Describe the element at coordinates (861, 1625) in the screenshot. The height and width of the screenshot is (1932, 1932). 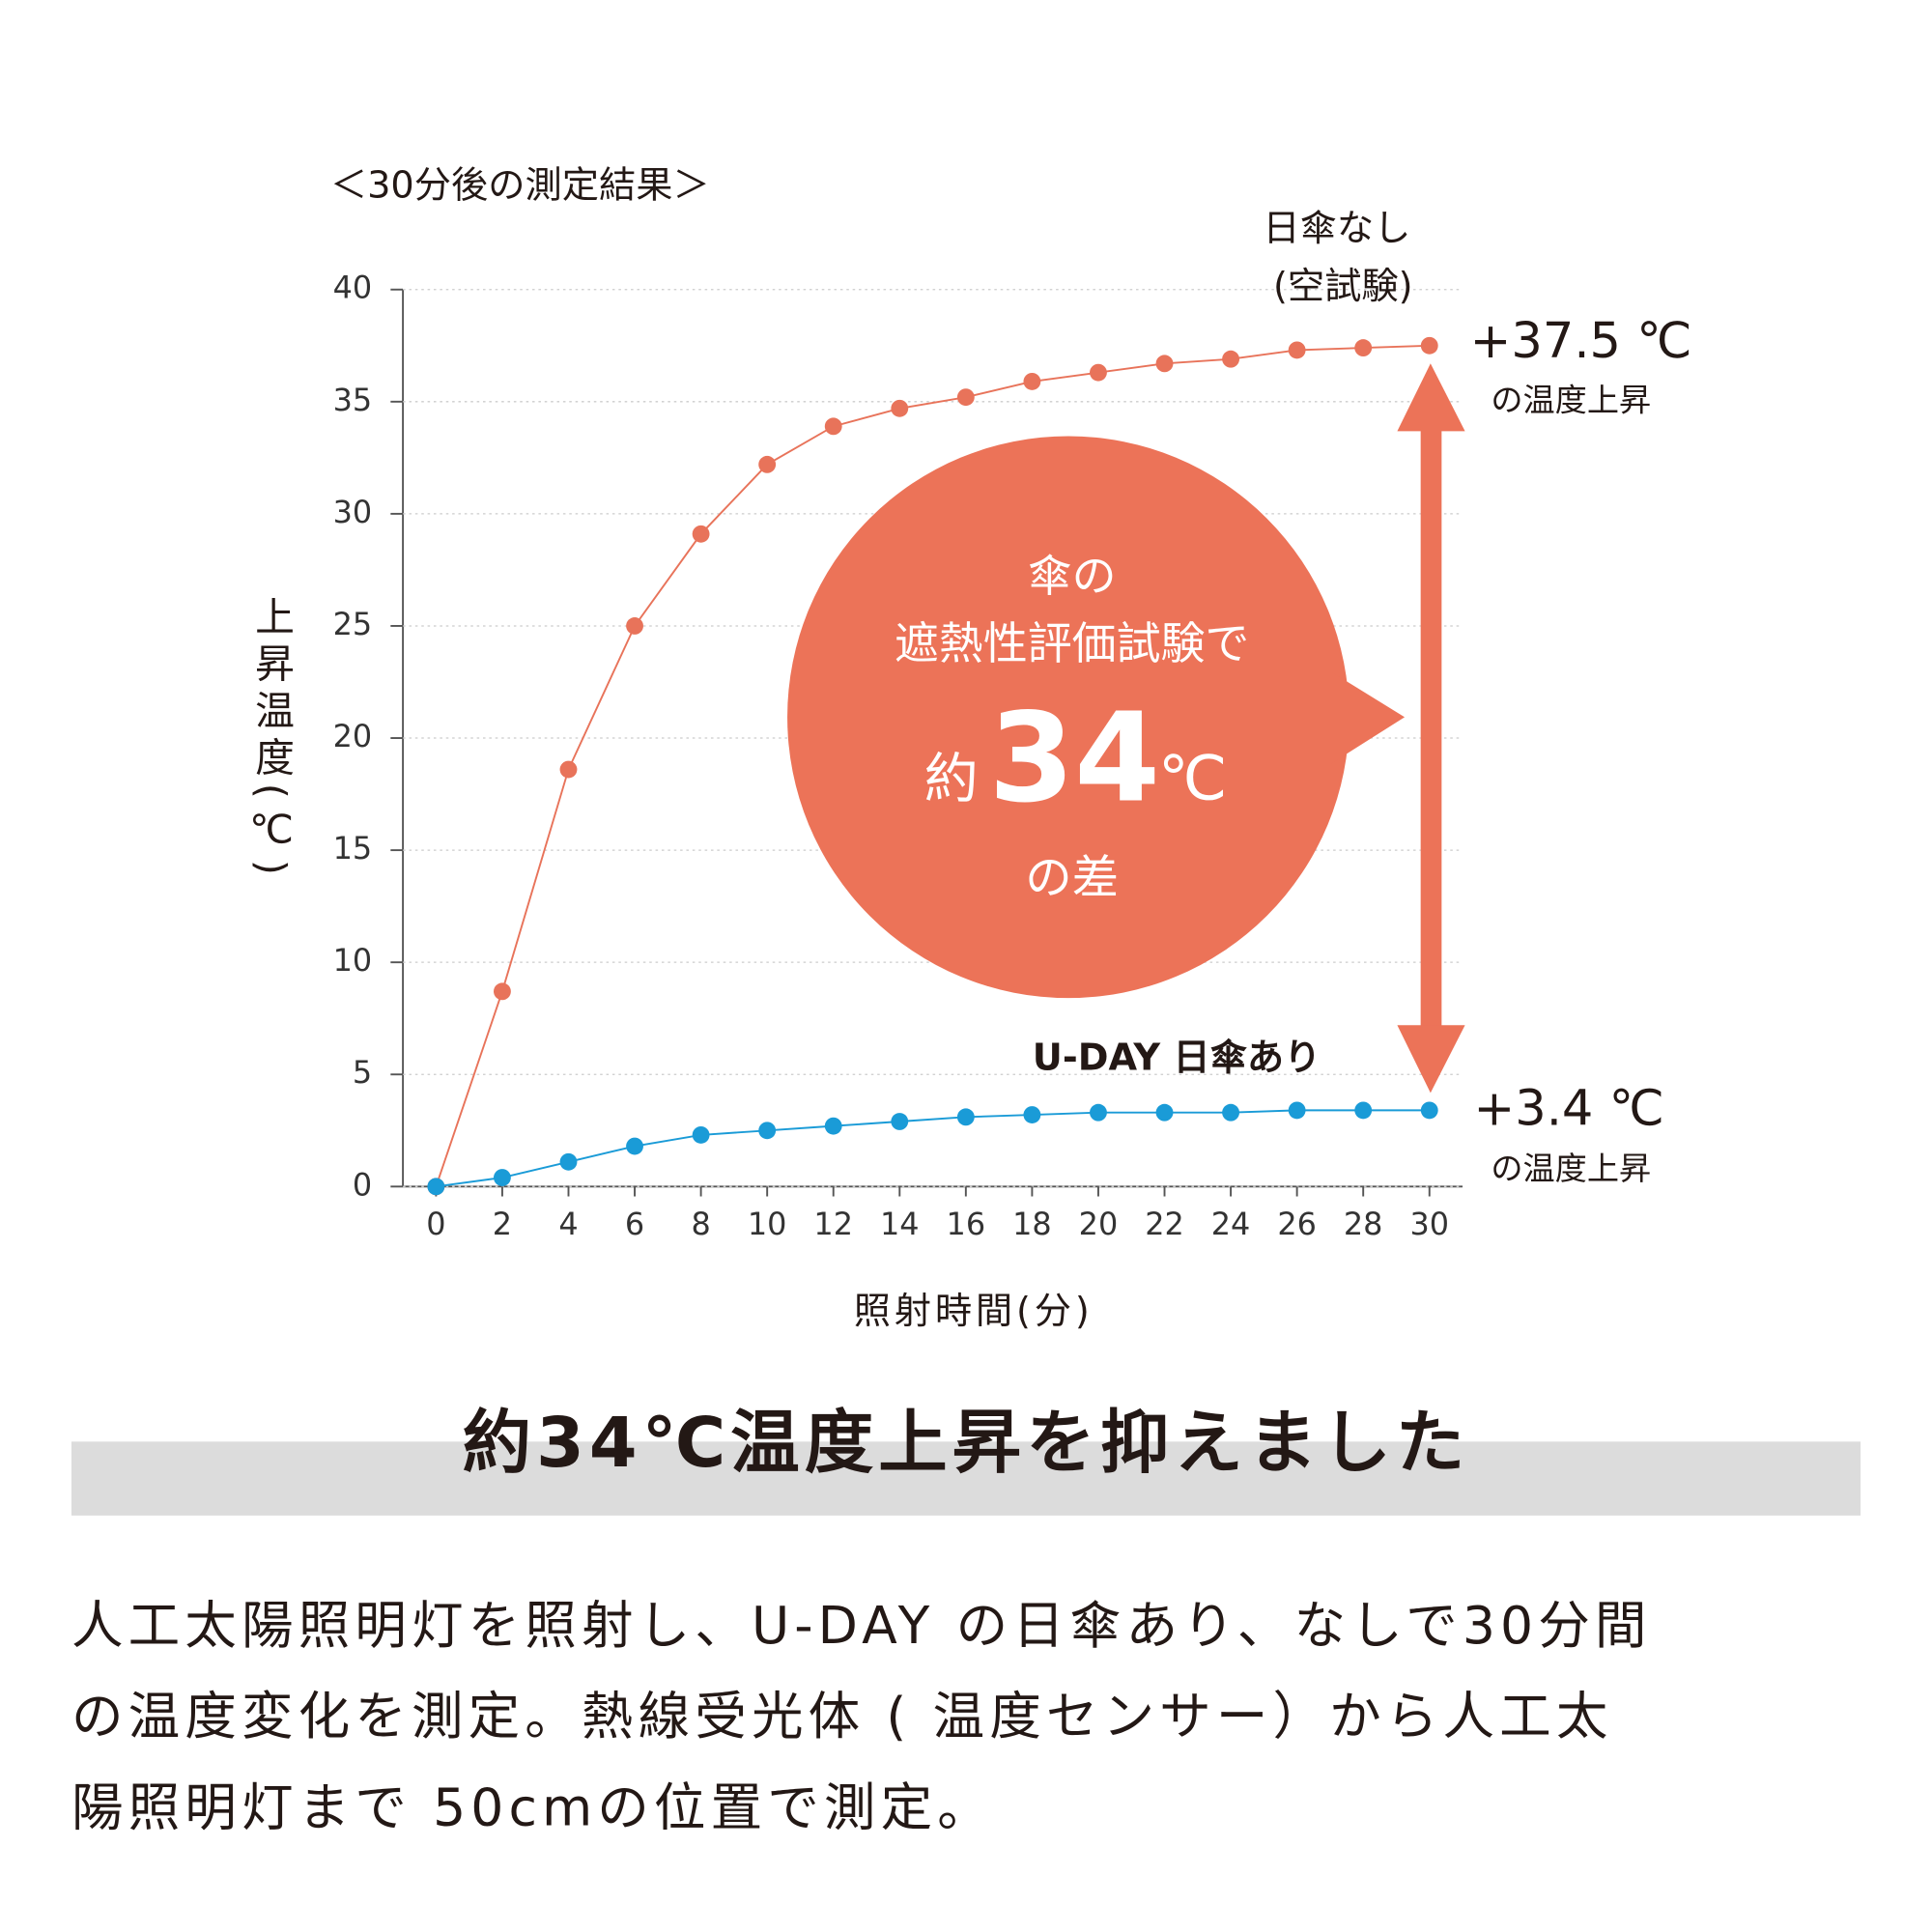
I see `paragraph-line: 人工太陽照明灯を照射し、U-DAY の日傘あり、なしで30分間` at that location.